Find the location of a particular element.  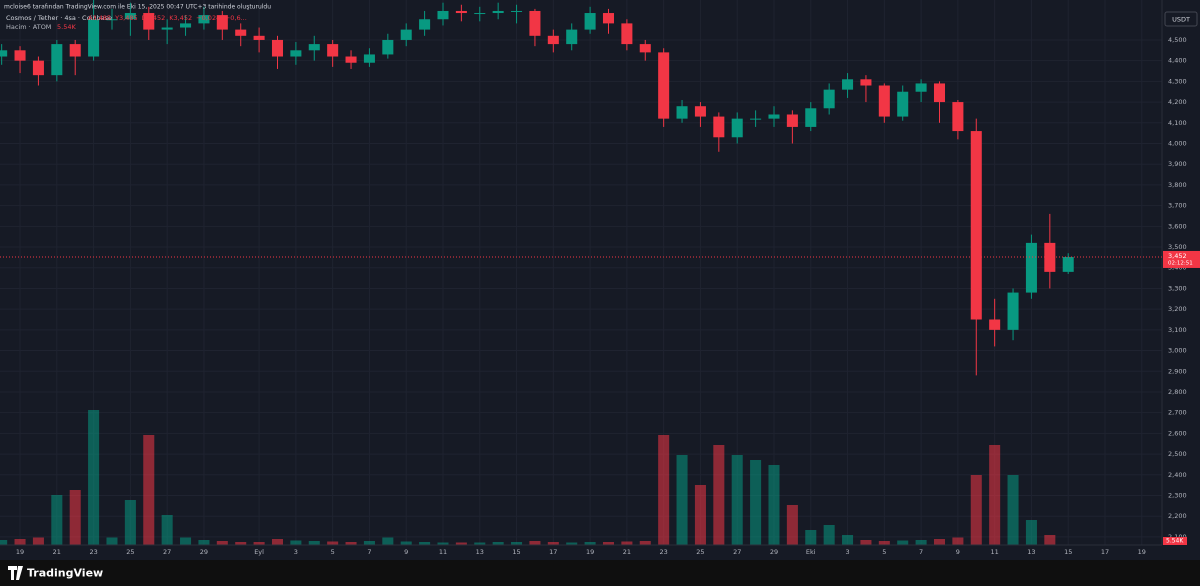

x-tick-label: 5 is located at coordinates (884, 552).